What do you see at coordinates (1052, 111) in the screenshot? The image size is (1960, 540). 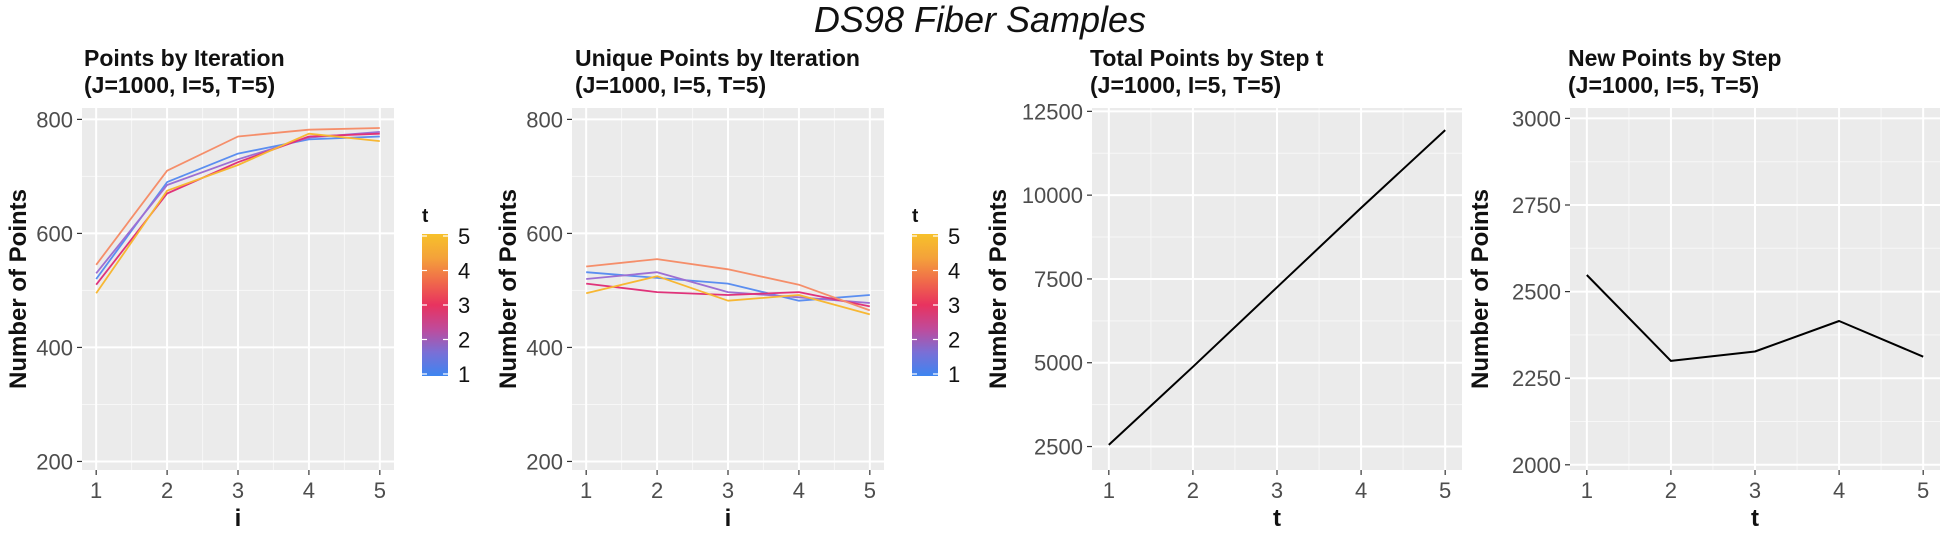 I see `y-tick-label: 12500` at bounding box center [1052, 111].